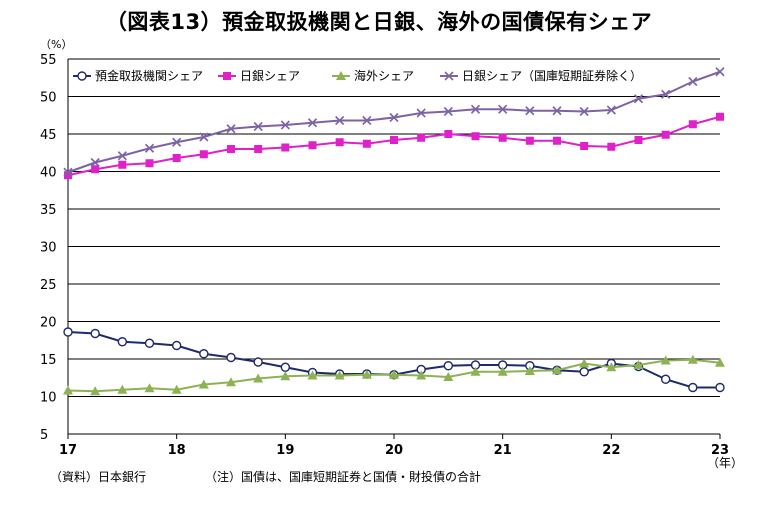  What do you see at coordinates (725, 463) in the screenshot?
I see `x-axis-unit-label: （年）` at bounding box center [725, 463].